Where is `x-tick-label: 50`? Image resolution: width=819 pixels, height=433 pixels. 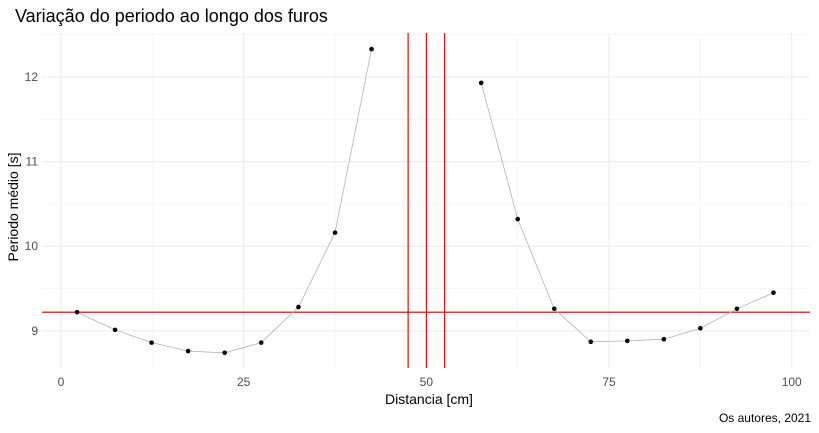
x-tick-label: 50 is located at coordinates (427, 382).